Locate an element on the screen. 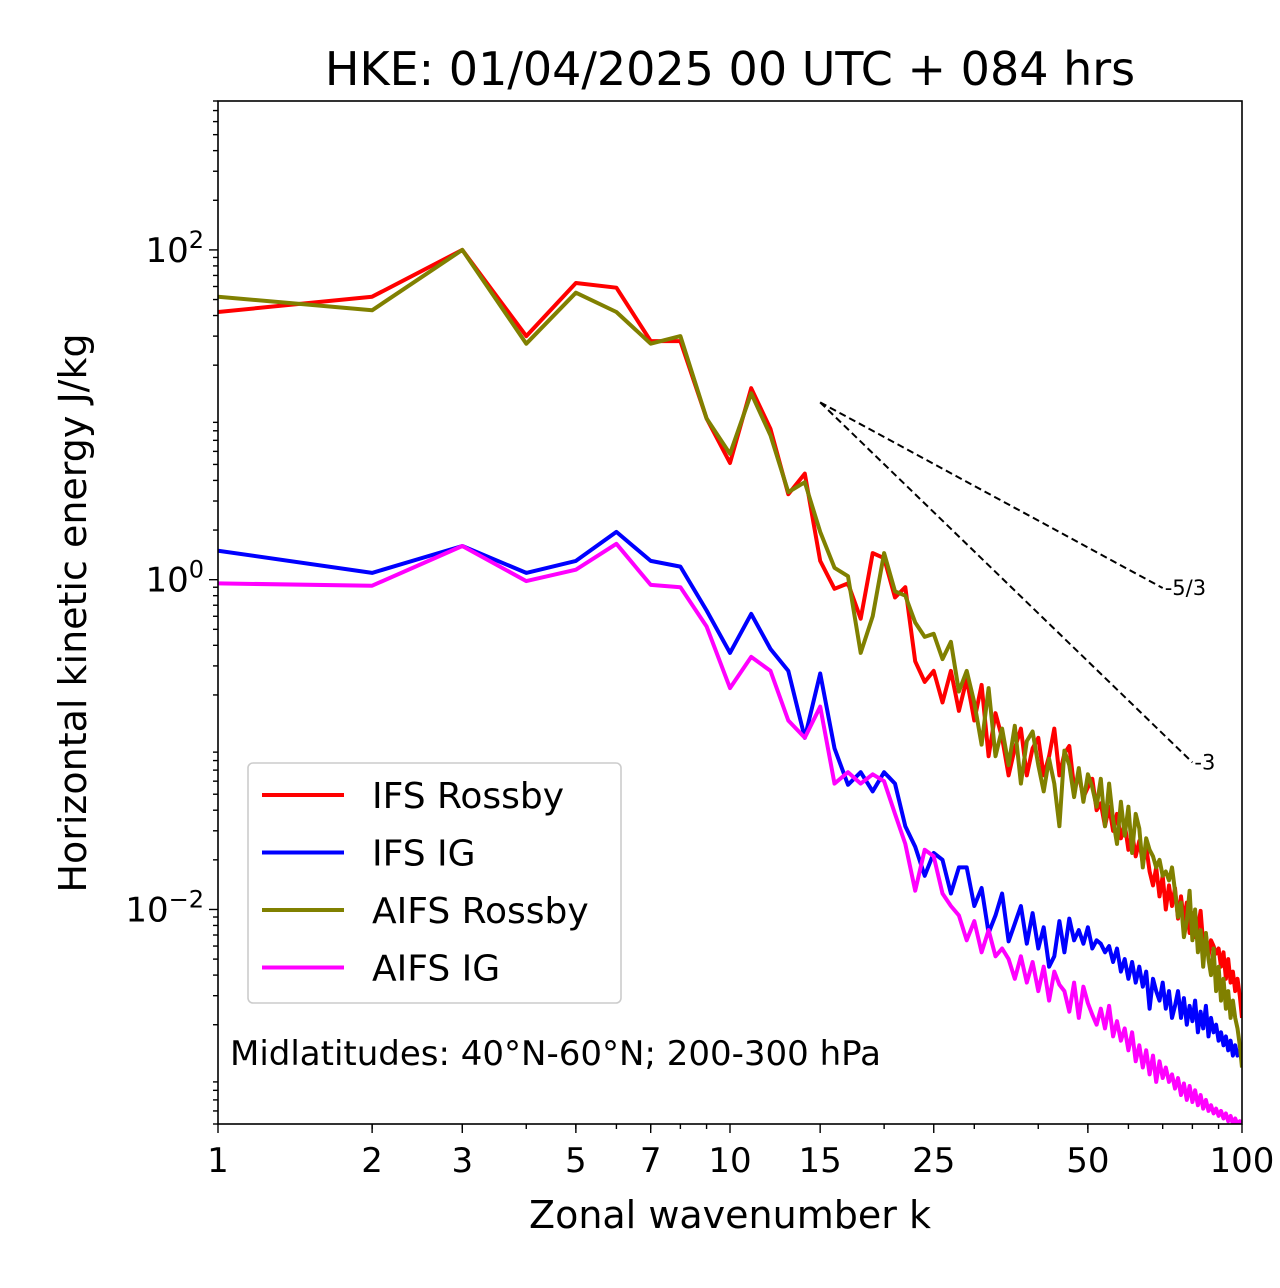  reference-slopes: -5/3 -3 is located at coordinates (1017, 587).